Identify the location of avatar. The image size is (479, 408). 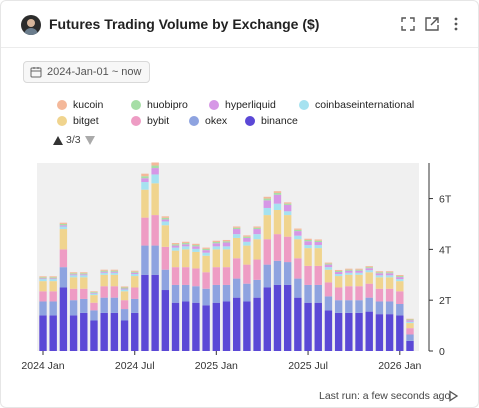
(31, 25).